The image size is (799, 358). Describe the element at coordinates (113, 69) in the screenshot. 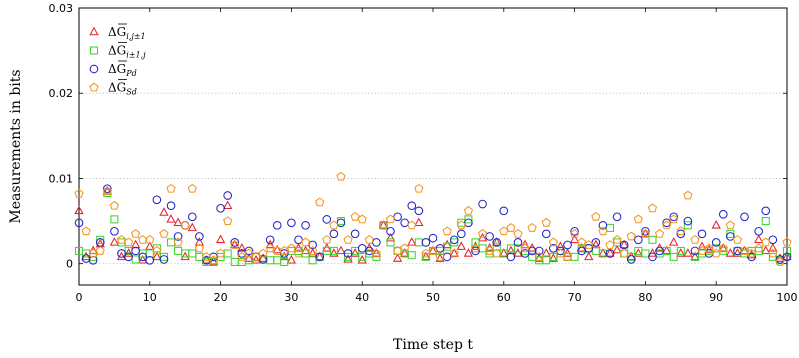

I see `legend-item: ΔGPd` at that location.